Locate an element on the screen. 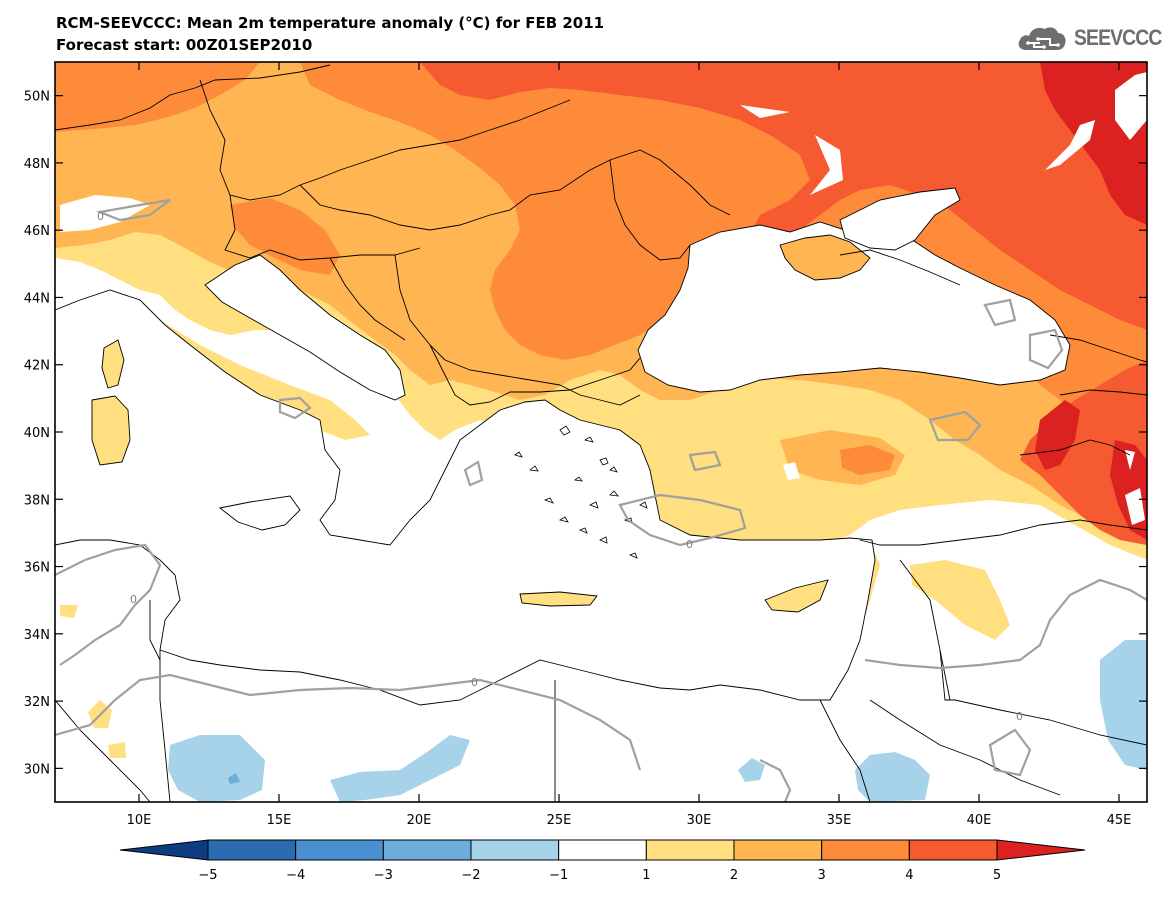 The width and height of the screenshot is (1165, 907). lon-tick-label: 40E is located at coordinates (979, 820).